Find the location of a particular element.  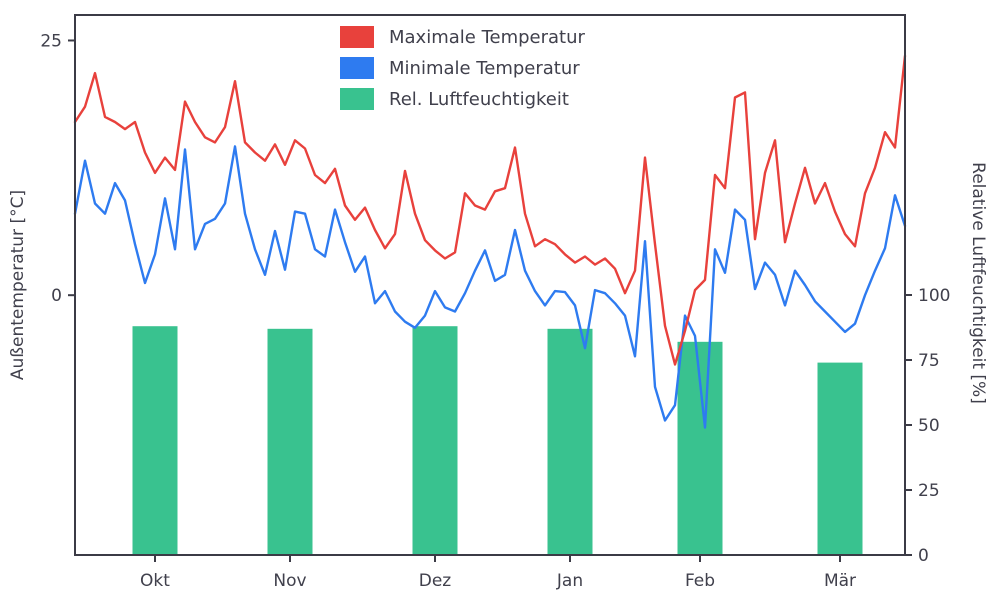

right-tick-label: 75 is located at coordinates (929, 361).